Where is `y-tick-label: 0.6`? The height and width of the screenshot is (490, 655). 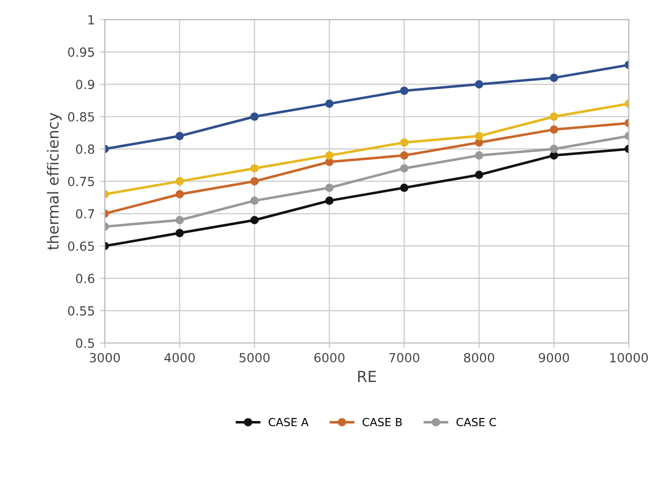
y-tick-label: 0.6 is located at coordinates (85, 279).